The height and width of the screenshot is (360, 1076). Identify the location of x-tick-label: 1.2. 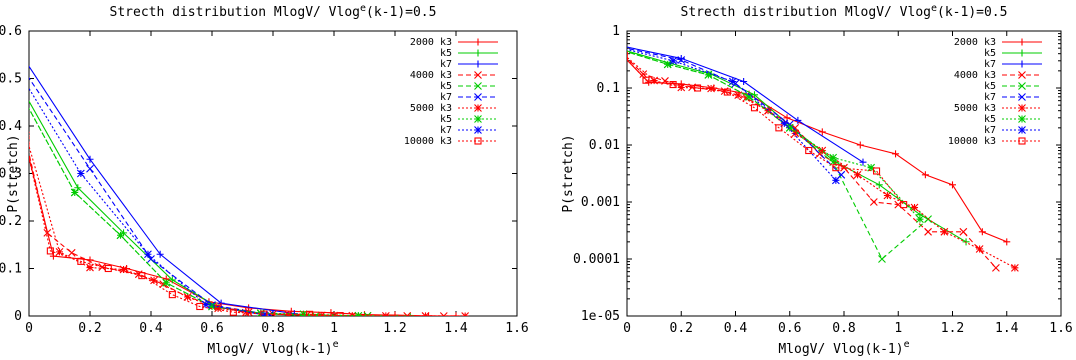
(394, 328).